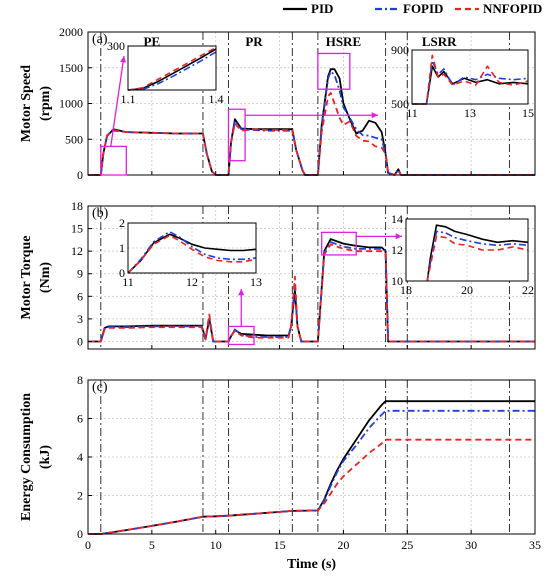 This screenshot has width=550, height=580. Describe the element at coordinates (311, 564) in the screenshot. I see `x-axis-label: Time (s)` at that location.